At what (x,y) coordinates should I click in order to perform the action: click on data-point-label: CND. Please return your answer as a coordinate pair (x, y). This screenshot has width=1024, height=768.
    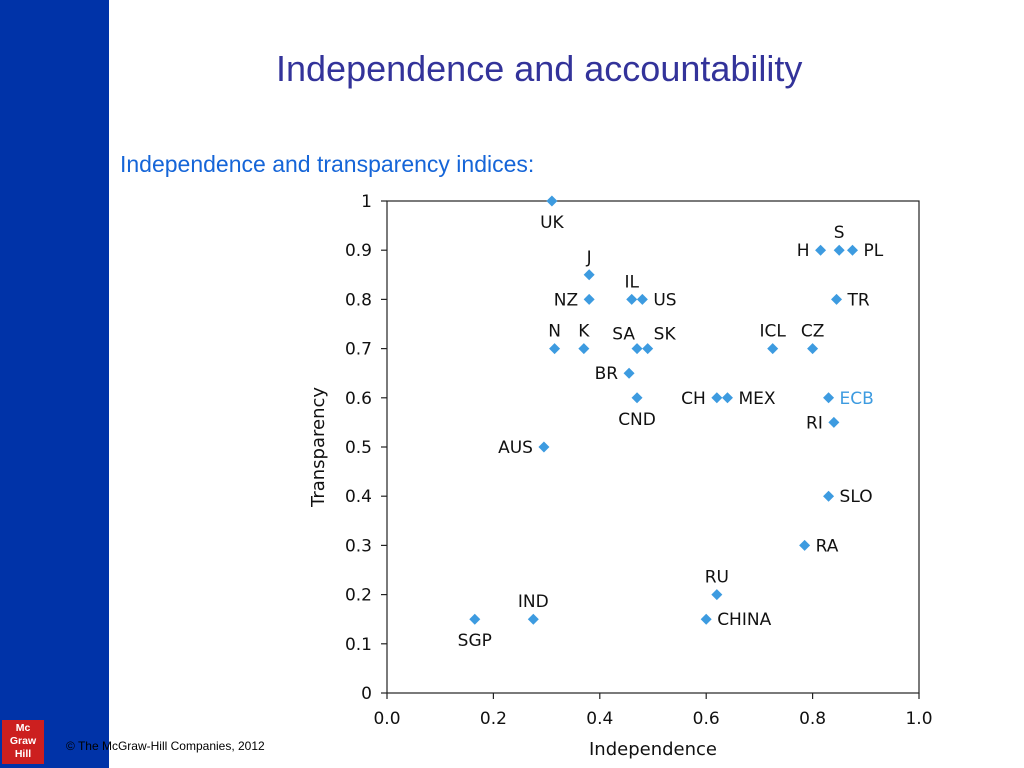
    Looking at the image, I should click on (637, 420).